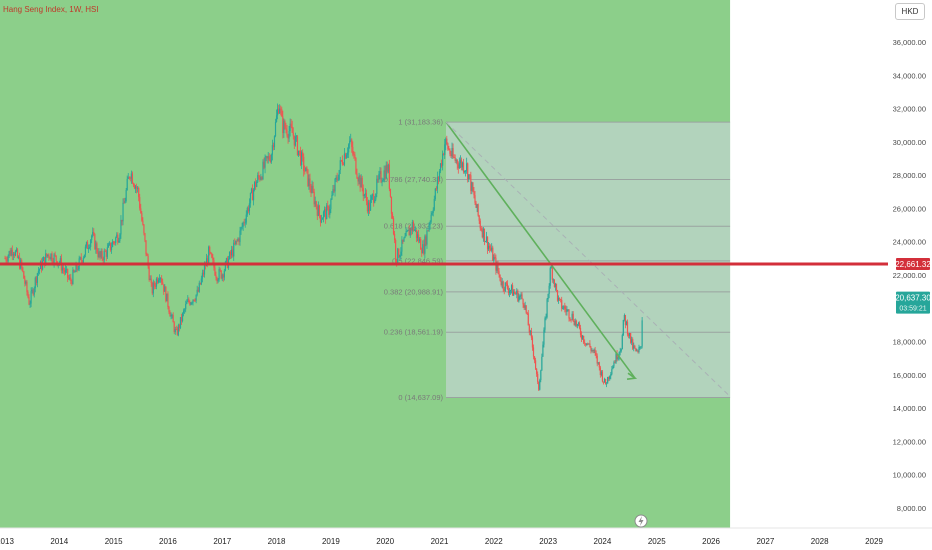  Describe the element at coordinates (913, 298) in the screenshot. I see `last-price-label: 20,637.30` at that location.